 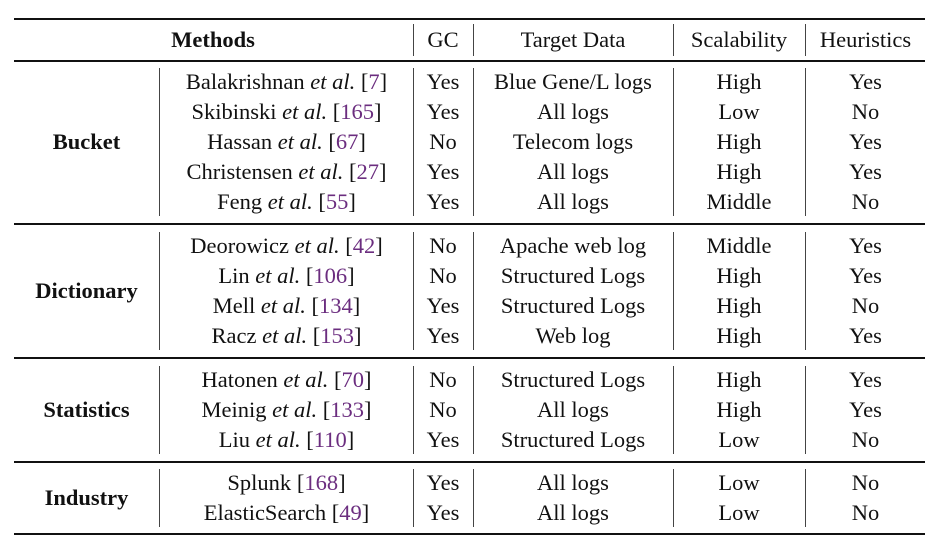 I want to click on header-heuristics: Heuristics, so click(x=865, y=39).